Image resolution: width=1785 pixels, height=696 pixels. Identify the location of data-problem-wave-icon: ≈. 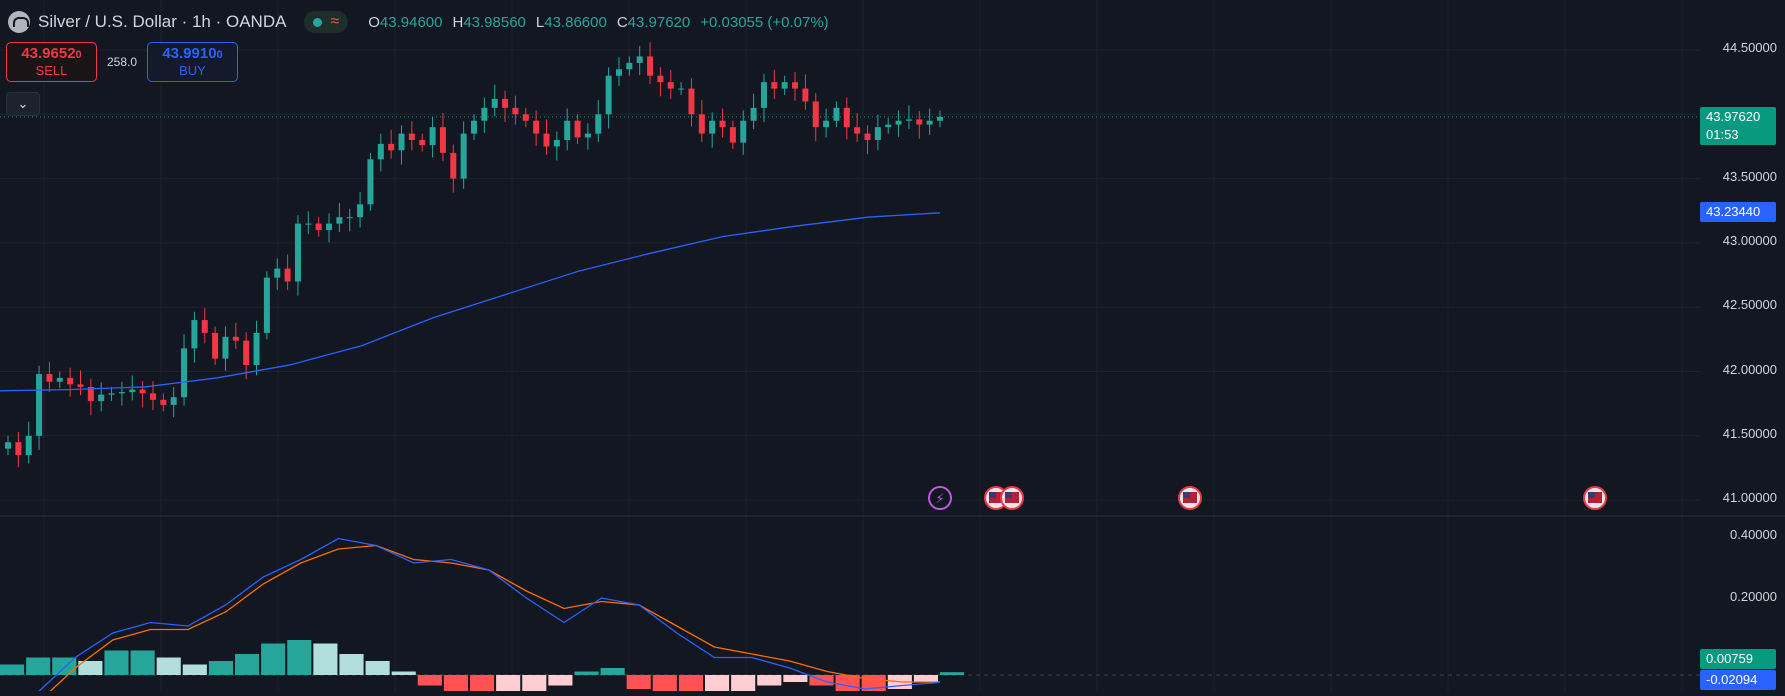
(335, 21).